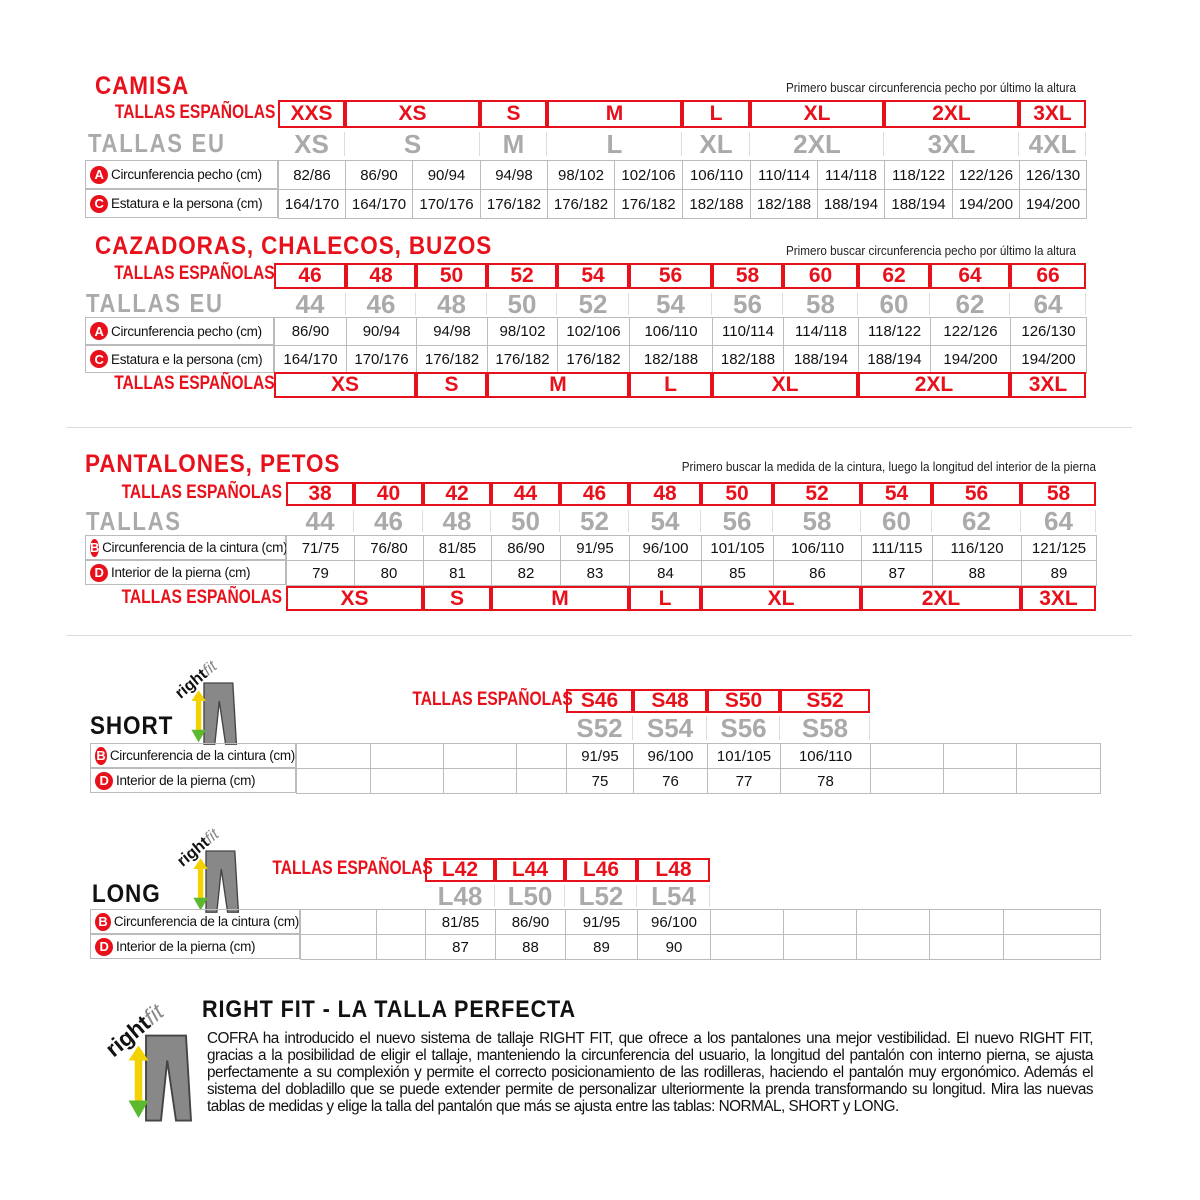  What do you see at coordinates (451, 385) in the screenshot?
I see `letter-size-header: S` at bounding box center [451, 385].